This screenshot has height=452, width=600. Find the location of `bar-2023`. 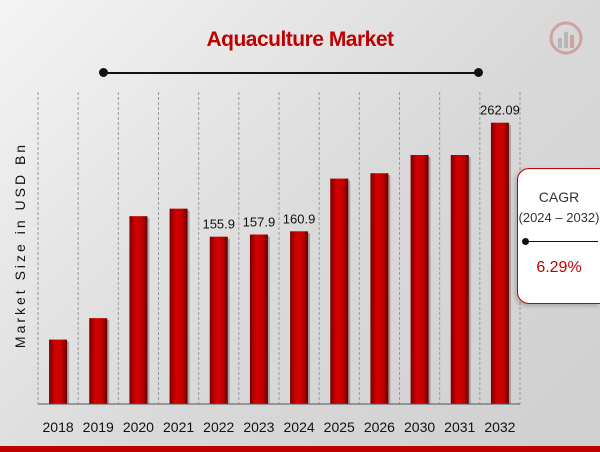

bar-2023 is located at coordinates (258, 319).